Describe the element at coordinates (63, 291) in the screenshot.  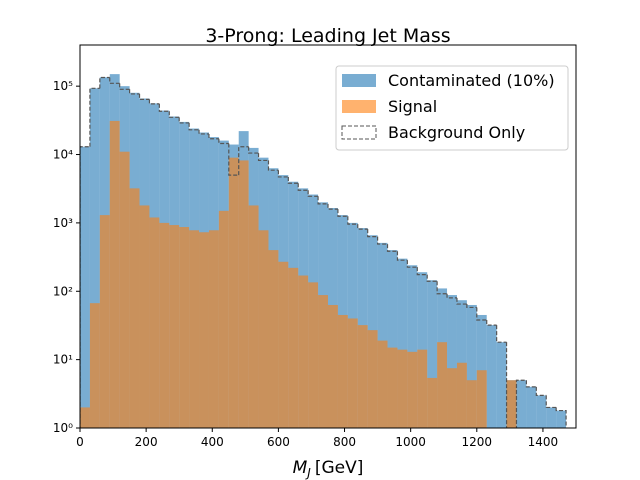
I see `y-tick-label: 10²` at that location.